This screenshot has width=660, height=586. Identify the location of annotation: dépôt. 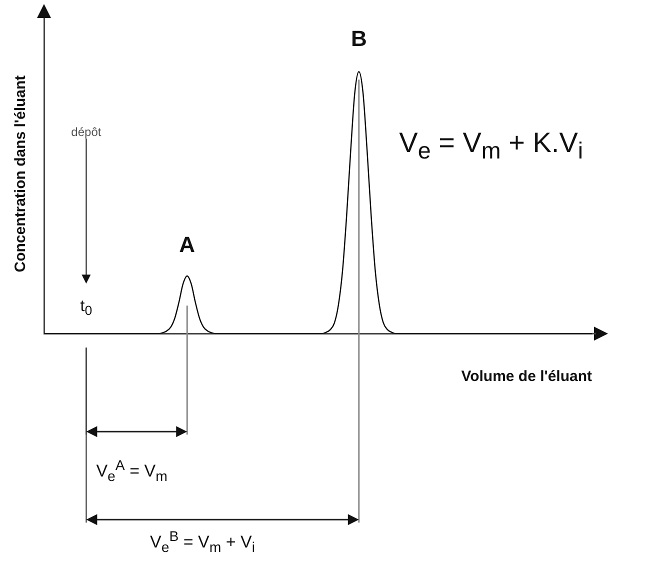
(86, 131).